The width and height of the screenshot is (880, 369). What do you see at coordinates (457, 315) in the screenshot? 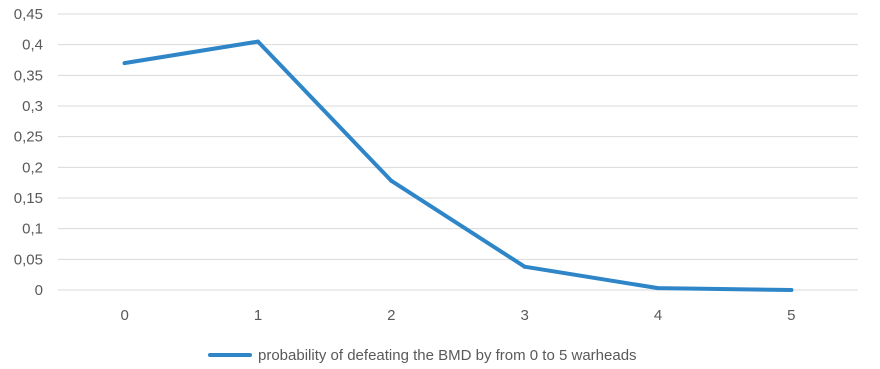
I see `x-axis-ticks: 0 1 2 3 4 5` at bounding box center [457, 315].